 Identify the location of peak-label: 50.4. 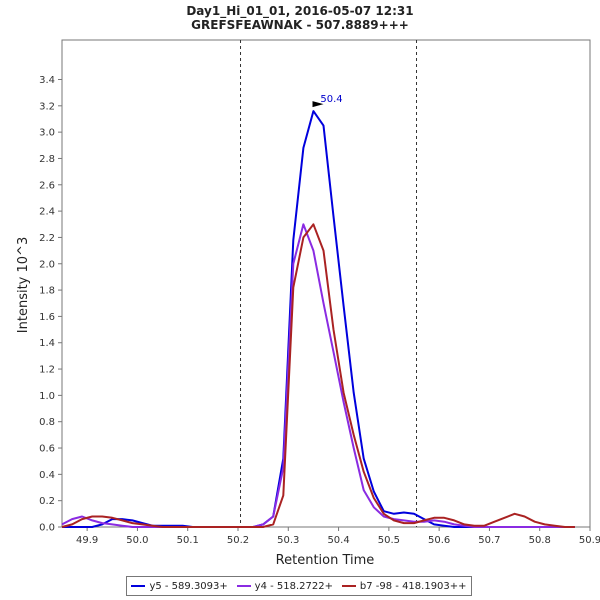
(331, 99).